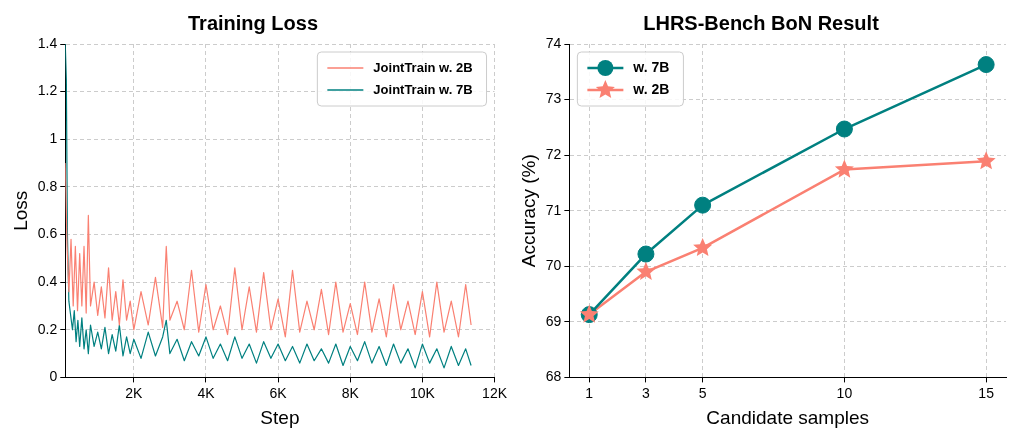  Describe the element at coordinates (553, 265) in the screenshot. I see `y-tick-label: 70` at that location.